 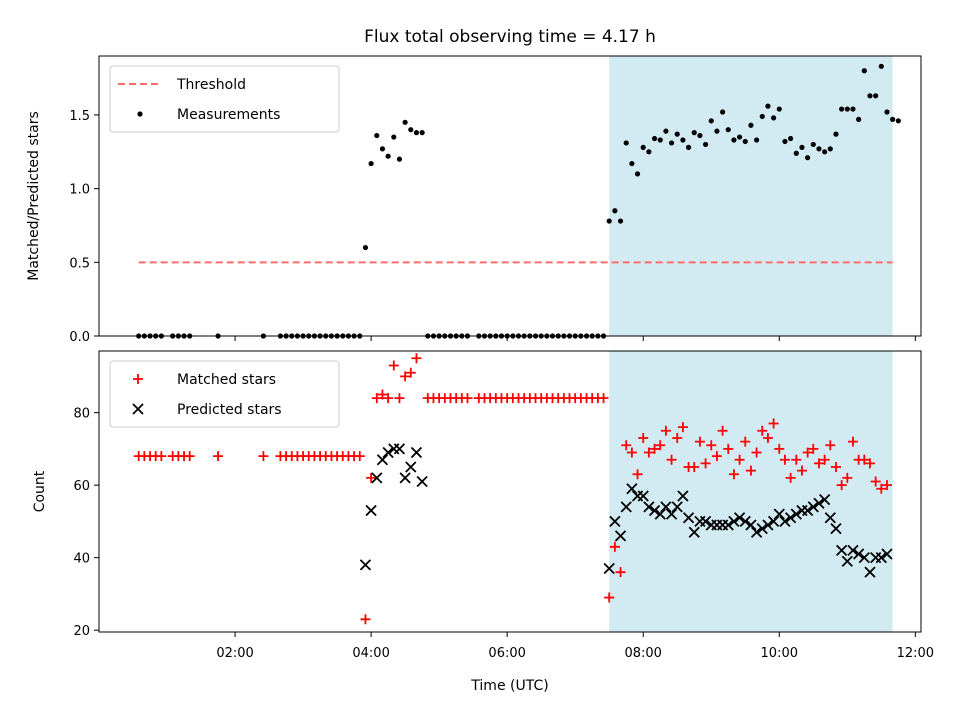 I want to click on legend-label: Measurements, so click(x=228, y=115).